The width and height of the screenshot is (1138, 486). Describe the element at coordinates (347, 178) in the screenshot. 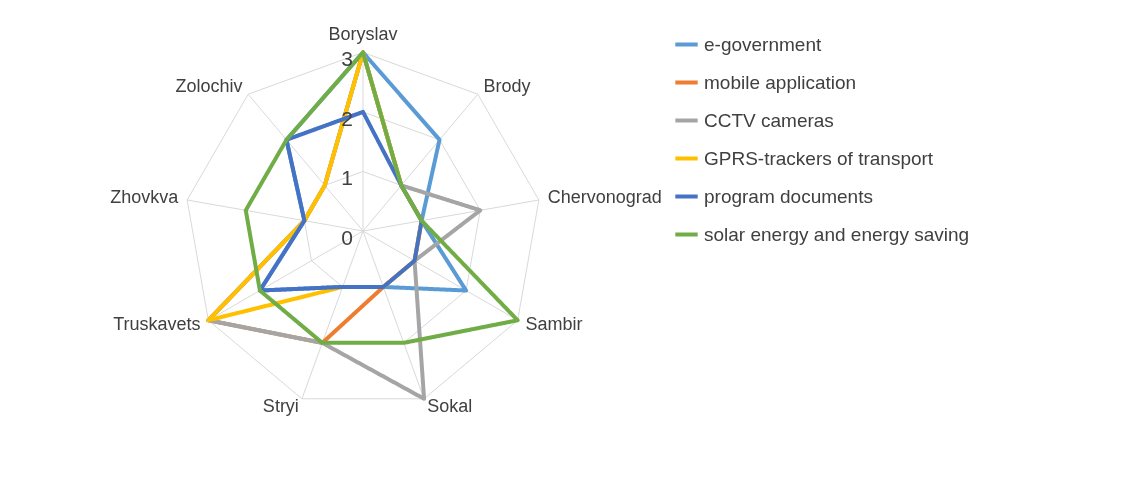

I see `y-tick-label: 1` at that location.